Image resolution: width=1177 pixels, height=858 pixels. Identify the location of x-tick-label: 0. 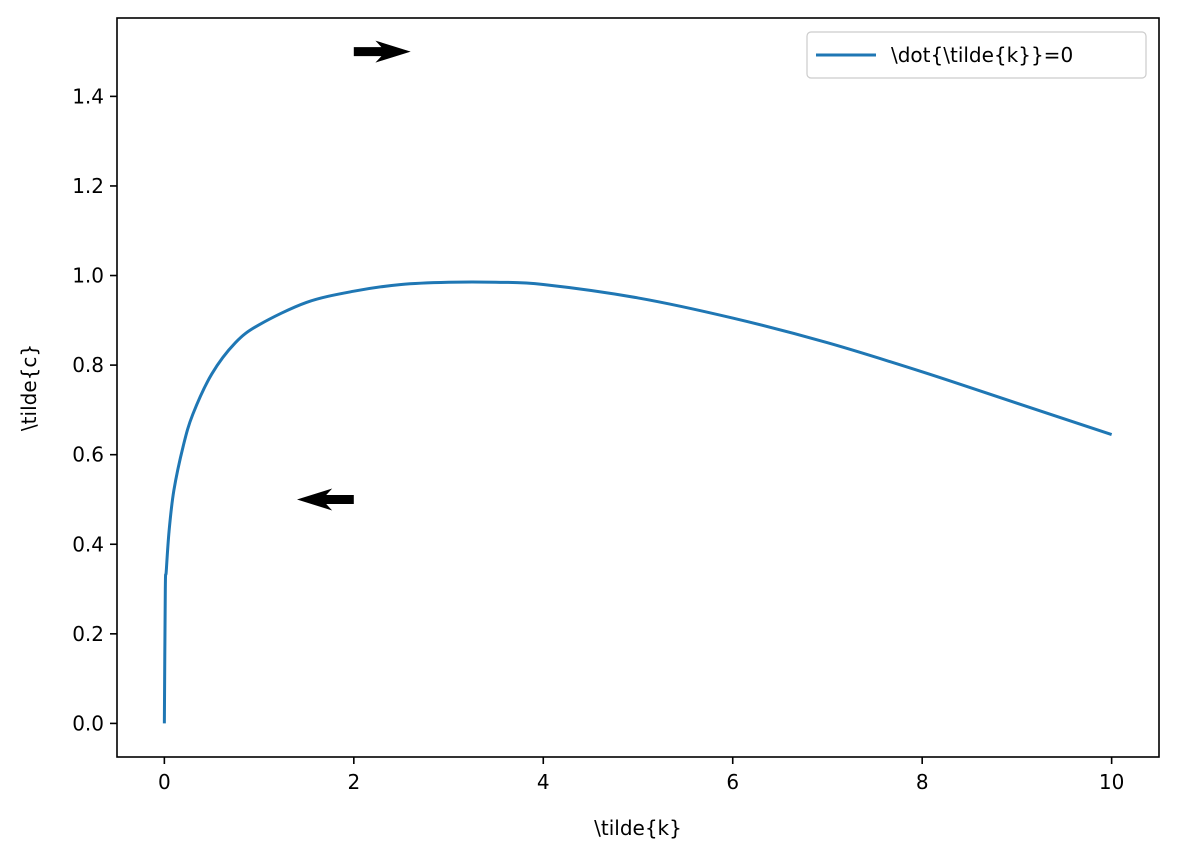
(164, 782).